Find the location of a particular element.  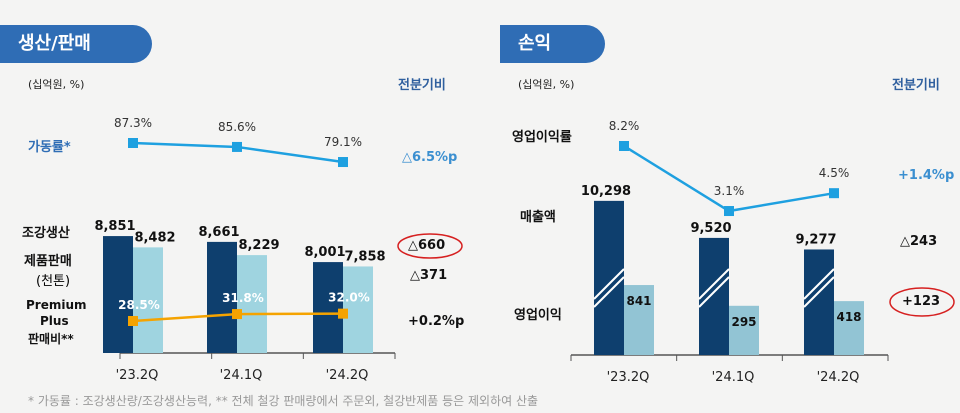

change-crude: △660 is located at coordinates (427, 245).